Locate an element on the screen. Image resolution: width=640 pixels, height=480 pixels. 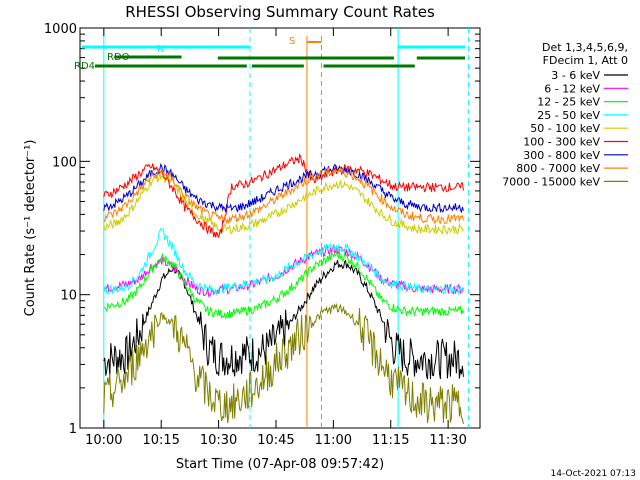
legend-label: 25 - 50 keV is located at coordinates (568, 115).